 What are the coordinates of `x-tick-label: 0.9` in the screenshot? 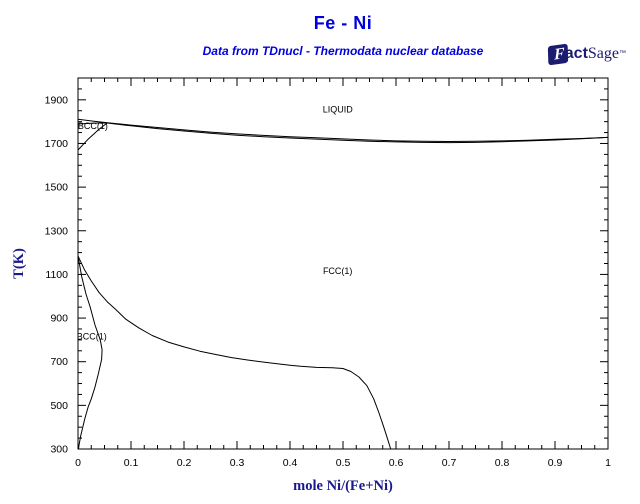 It's located at (555, 463).